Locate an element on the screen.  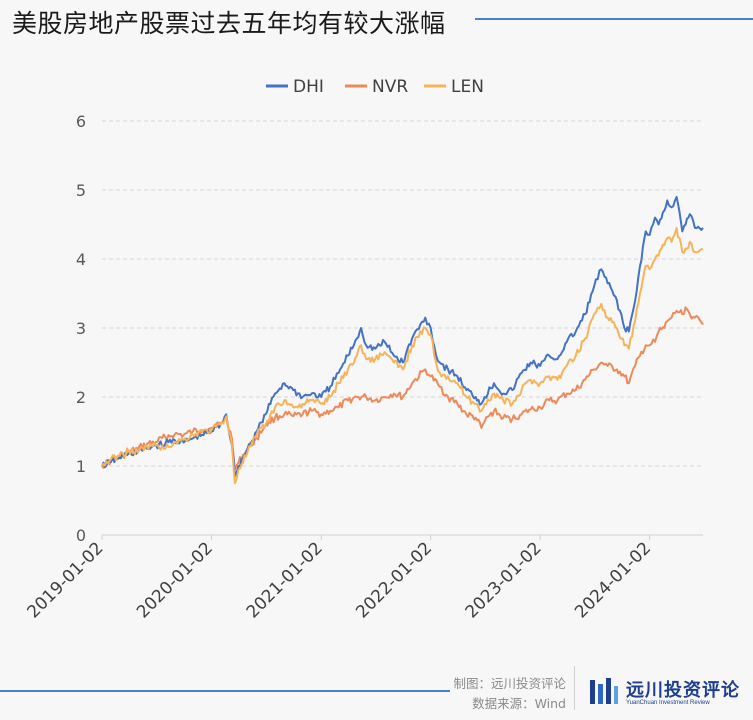
y-tick-label: 3 is located at coordinates (81, 328).